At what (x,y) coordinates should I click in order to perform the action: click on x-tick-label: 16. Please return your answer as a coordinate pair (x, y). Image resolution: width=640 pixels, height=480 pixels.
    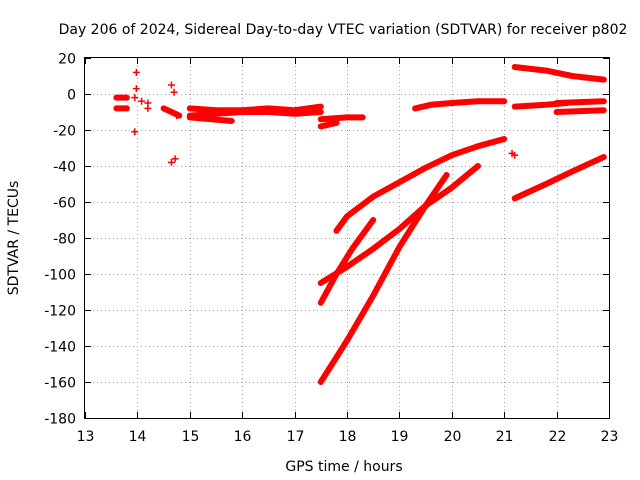
    Looking at the image, I should click on (243, 437).